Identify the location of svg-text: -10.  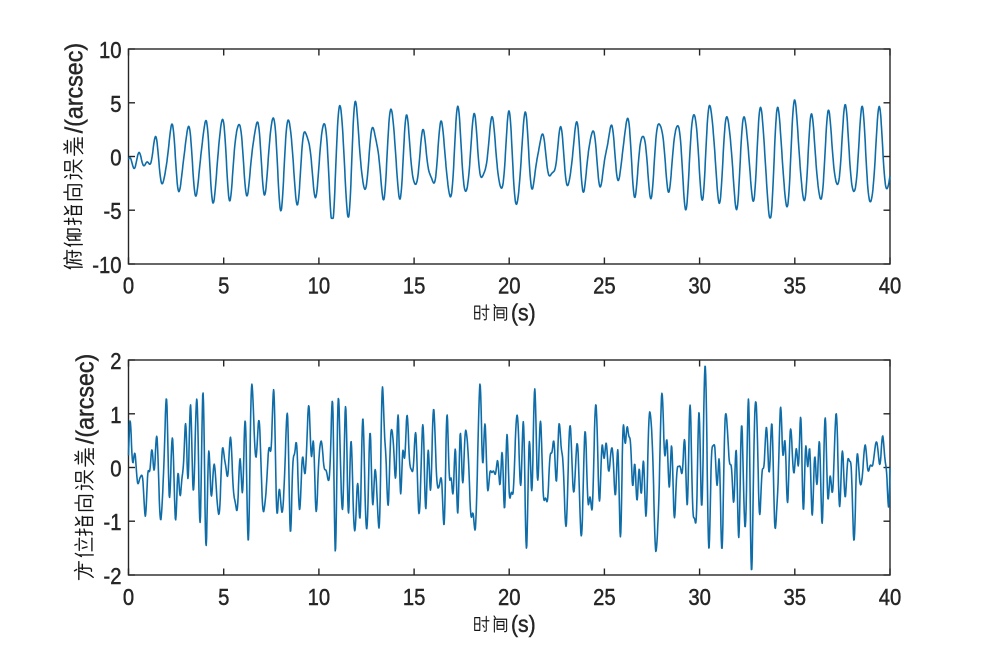
(106, 265).